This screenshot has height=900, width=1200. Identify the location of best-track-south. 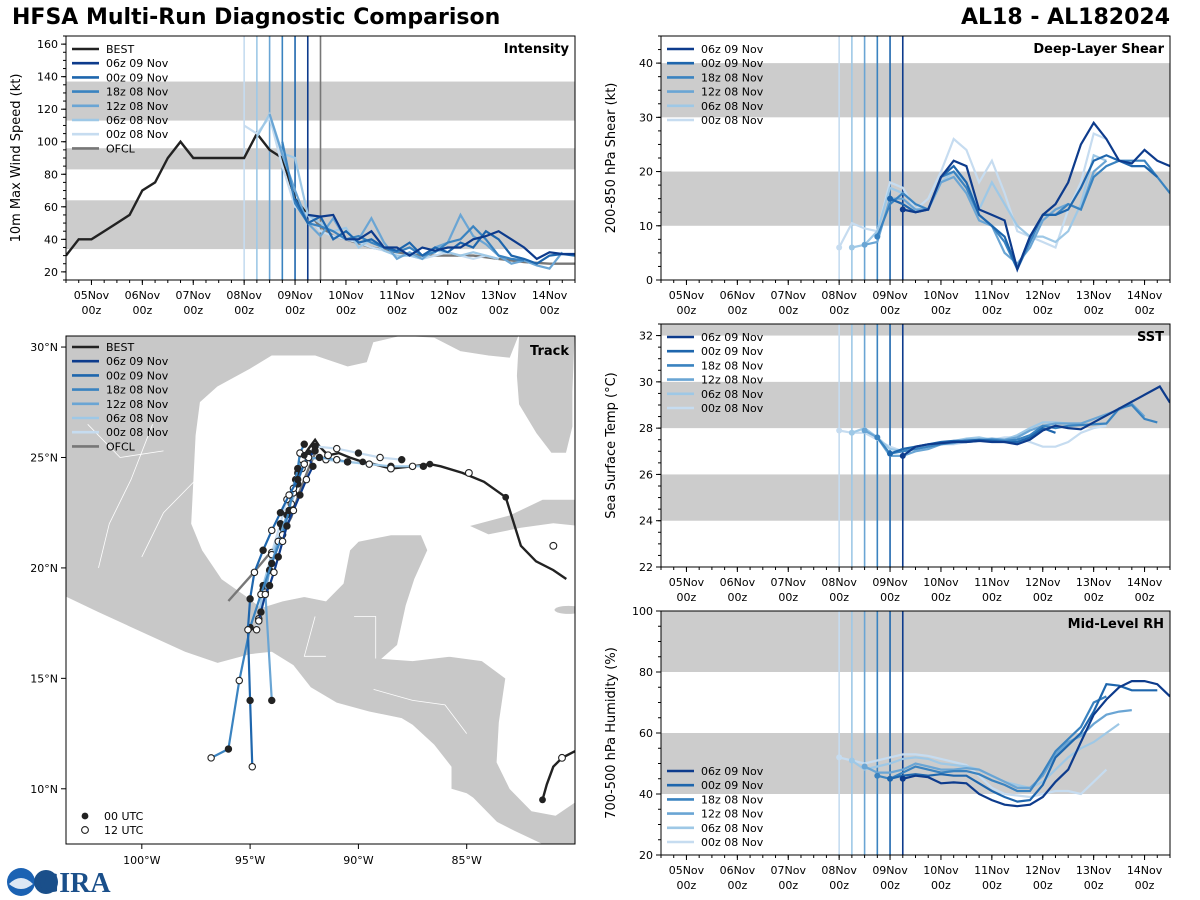
(558, 775).